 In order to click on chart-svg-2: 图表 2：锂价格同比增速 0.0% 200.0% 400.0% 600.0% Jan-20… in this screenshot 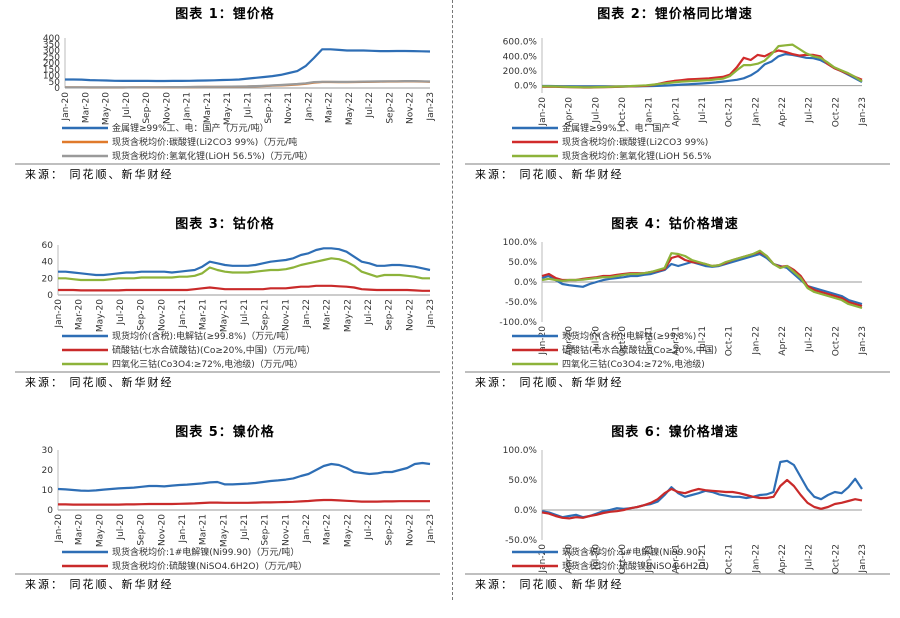, I will do `click(677, 93)`.